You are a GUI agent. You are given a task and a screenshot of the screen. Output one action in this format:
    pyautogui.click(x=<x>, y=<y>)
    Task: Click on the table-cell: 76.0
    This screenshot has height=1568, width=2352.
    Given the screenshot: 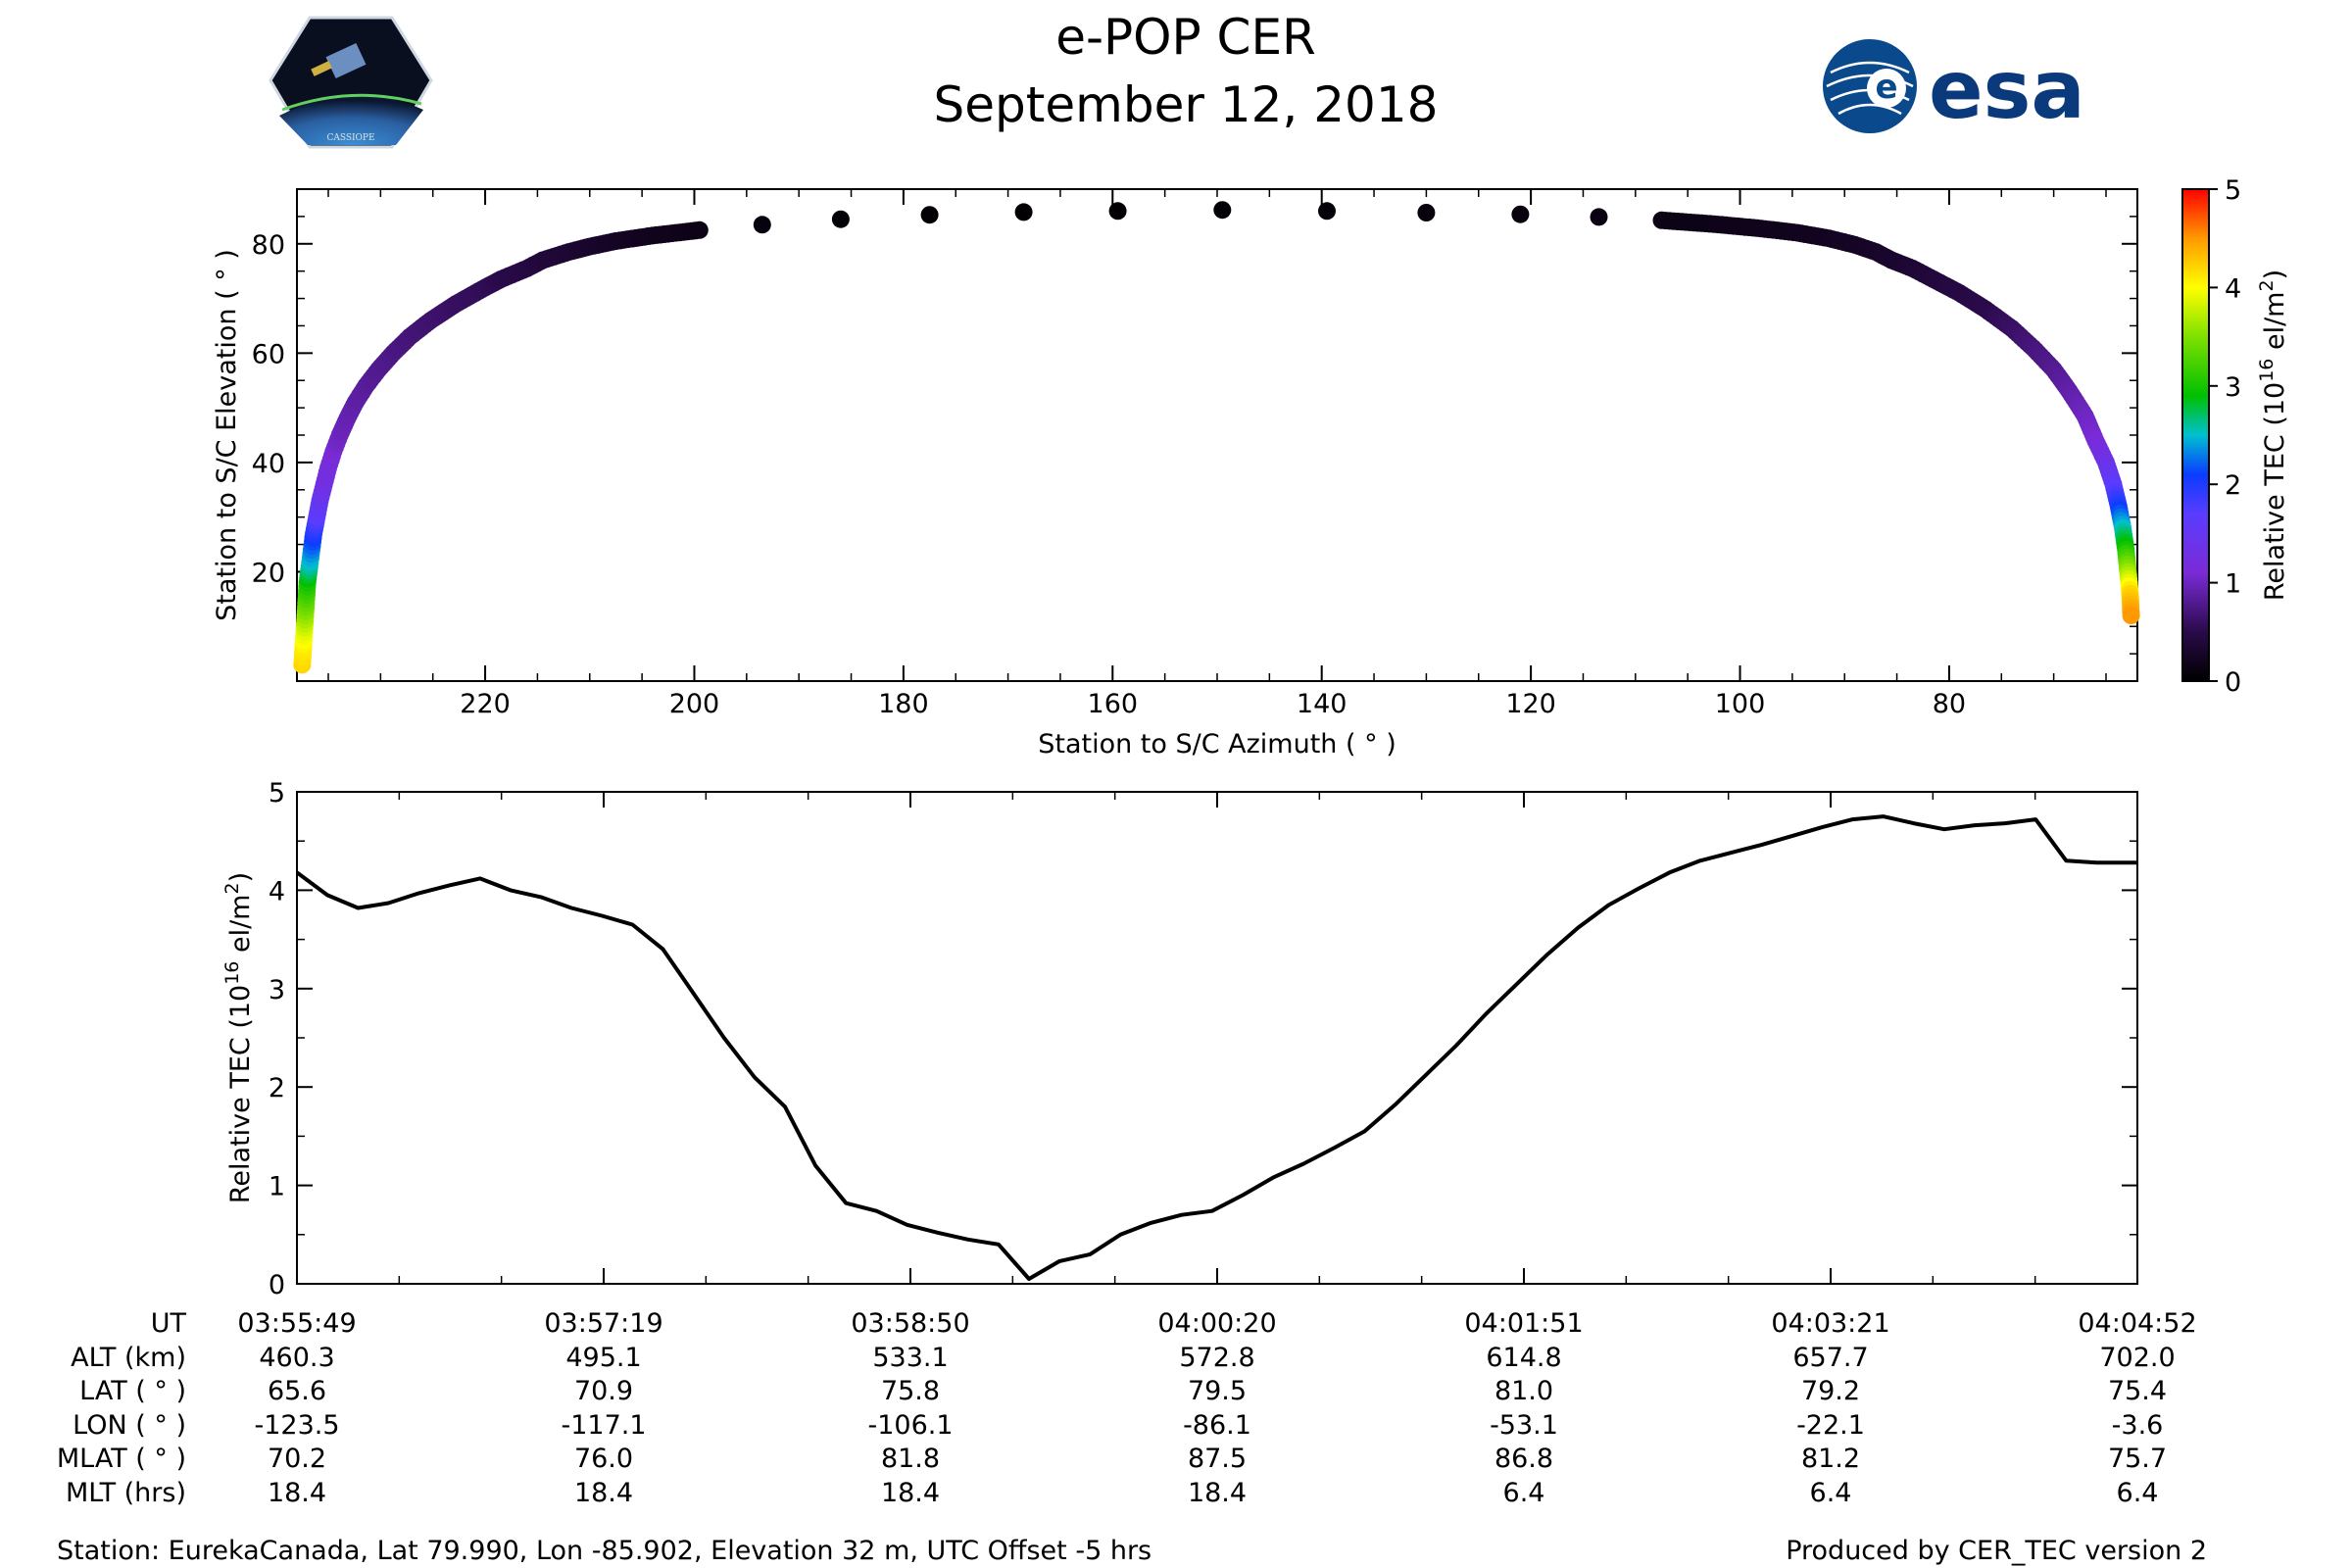 What is the action you would take?
    pyautogui.click(x=603, y=1459)
    